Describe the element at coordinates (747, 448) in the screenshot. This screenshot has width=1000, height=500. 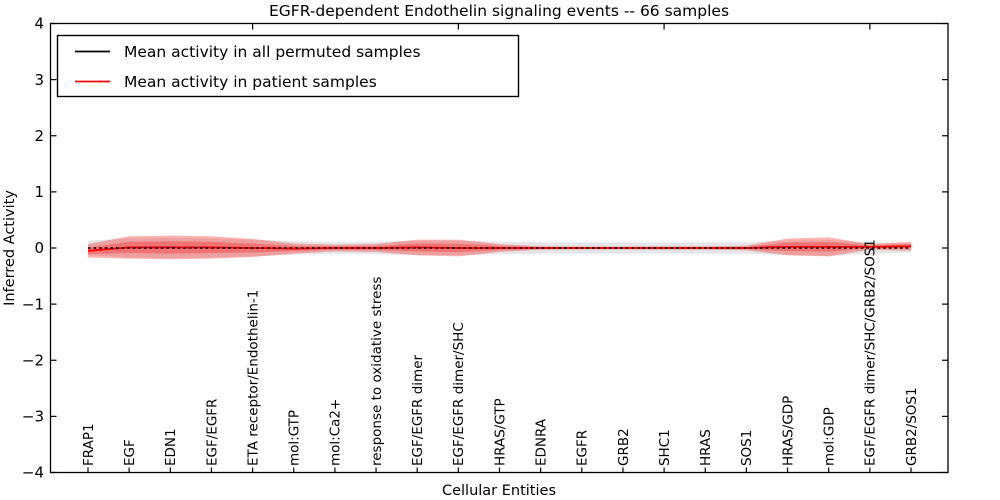
I see `x-tick-label: SOS1` at that location.